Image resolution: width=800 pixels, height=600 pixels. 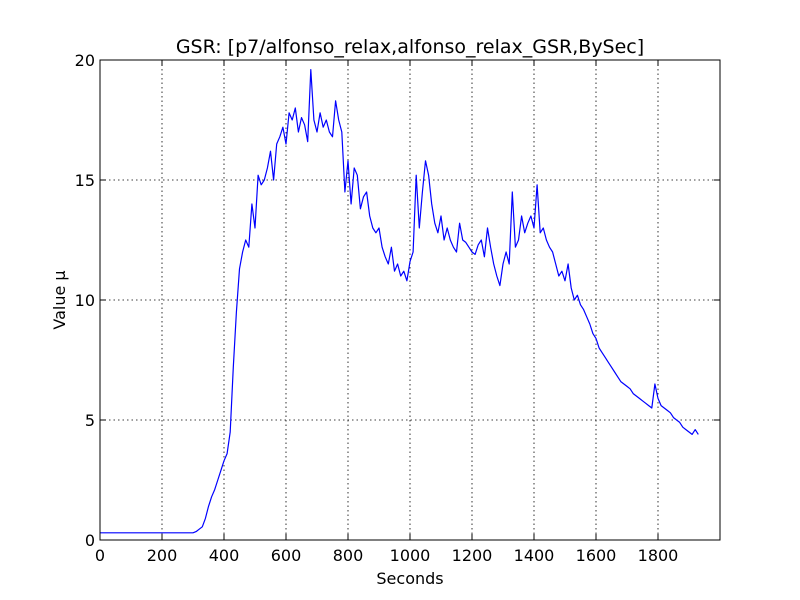 What do you see at coordinates (224, 555) in the screenshot?
I see `x-tick-label: 400` at bounding box center [224, 555].